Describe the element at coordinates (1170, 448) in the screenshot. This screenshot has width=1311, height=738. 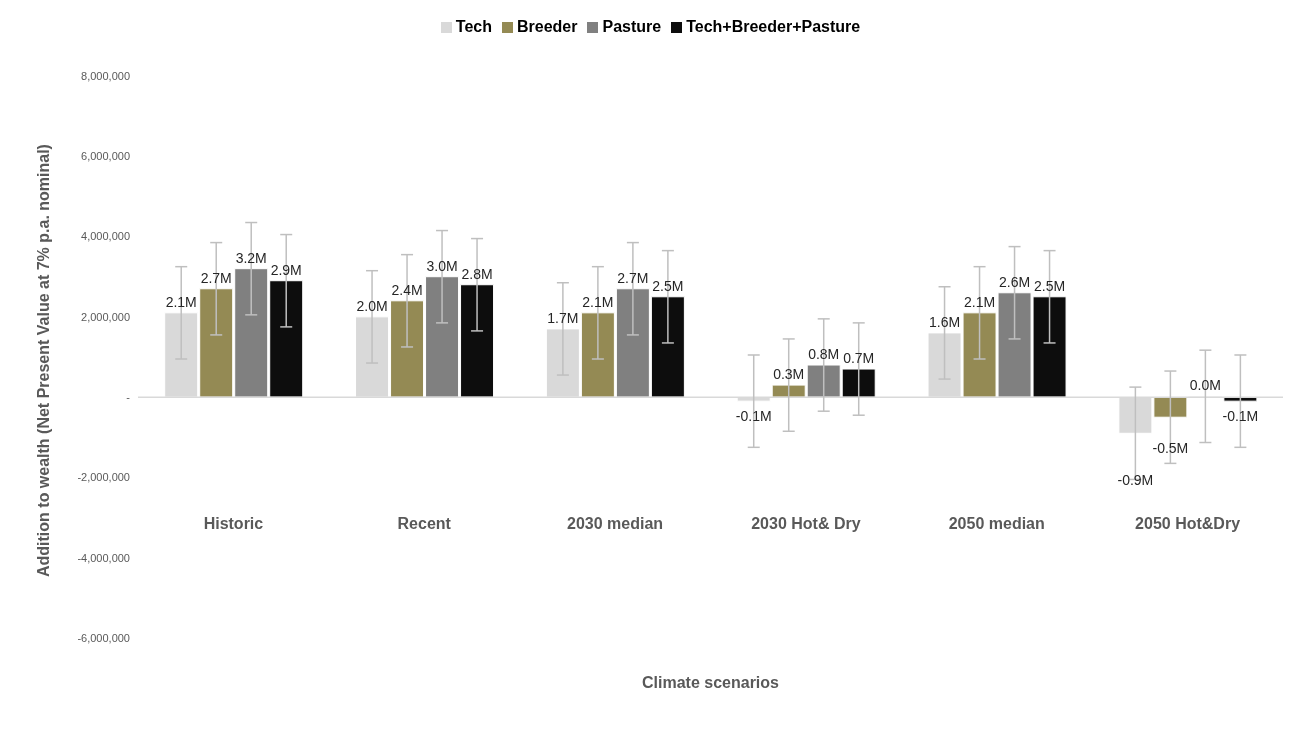
I see `data-label: -0.5M` at that location.